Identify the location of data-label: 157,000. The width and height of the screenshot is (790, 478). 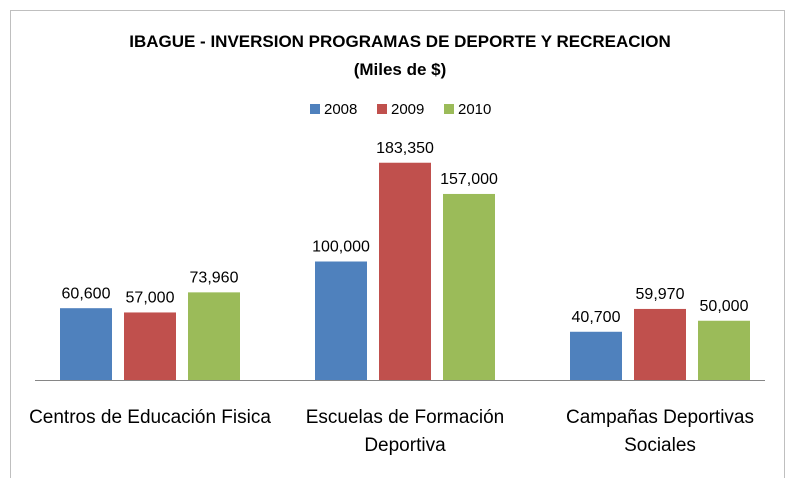
(469, 179).